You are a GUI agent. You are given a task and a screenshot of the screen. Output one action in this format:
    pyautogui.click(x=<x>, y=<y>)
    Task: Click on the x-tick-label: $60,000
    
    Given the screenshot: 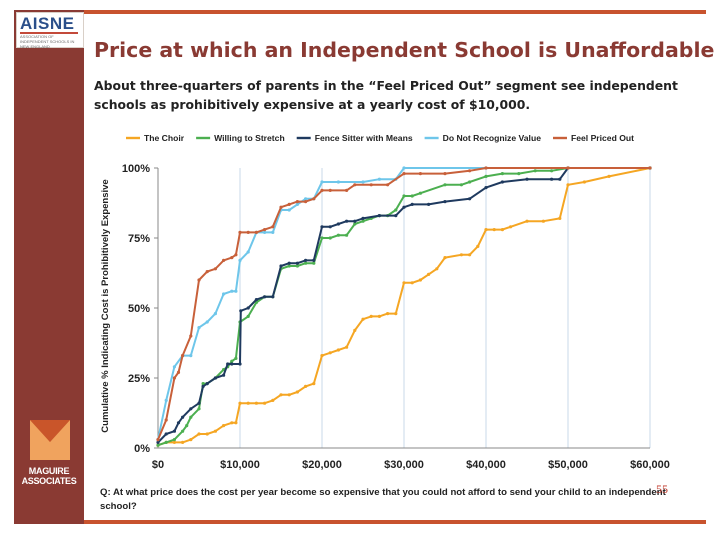 What is the action you would take?
    pyautogui.click(x=650, y=465)
    